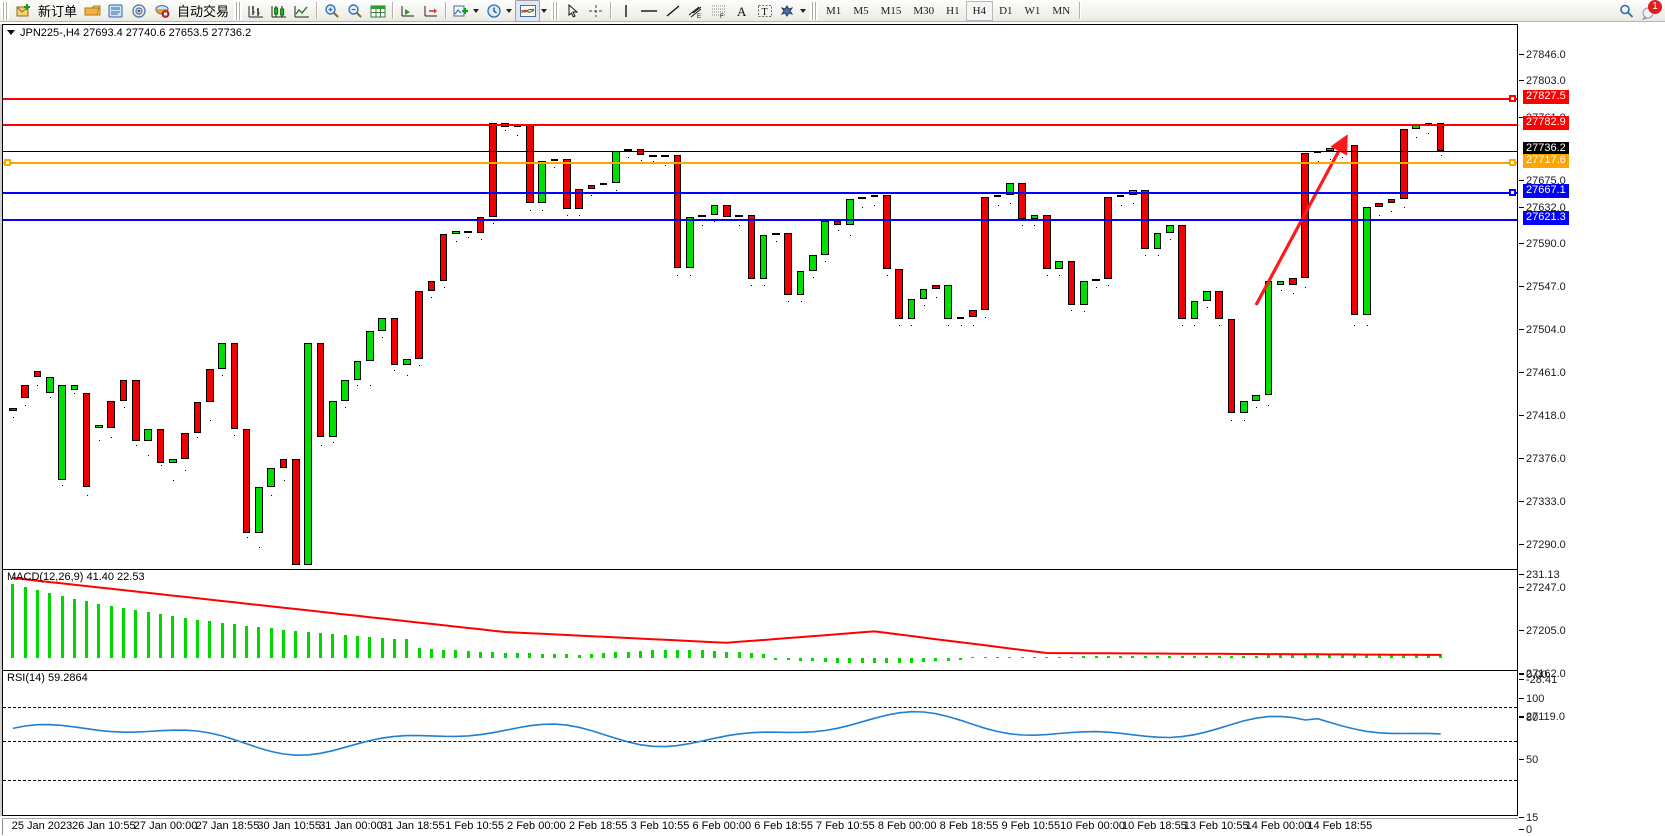  What do you see at coordinates (76, 577) in the screenshot?
I see `macd-label: MACD(12,26,9) 41.40 22.53` at bounding box center [76, 577].